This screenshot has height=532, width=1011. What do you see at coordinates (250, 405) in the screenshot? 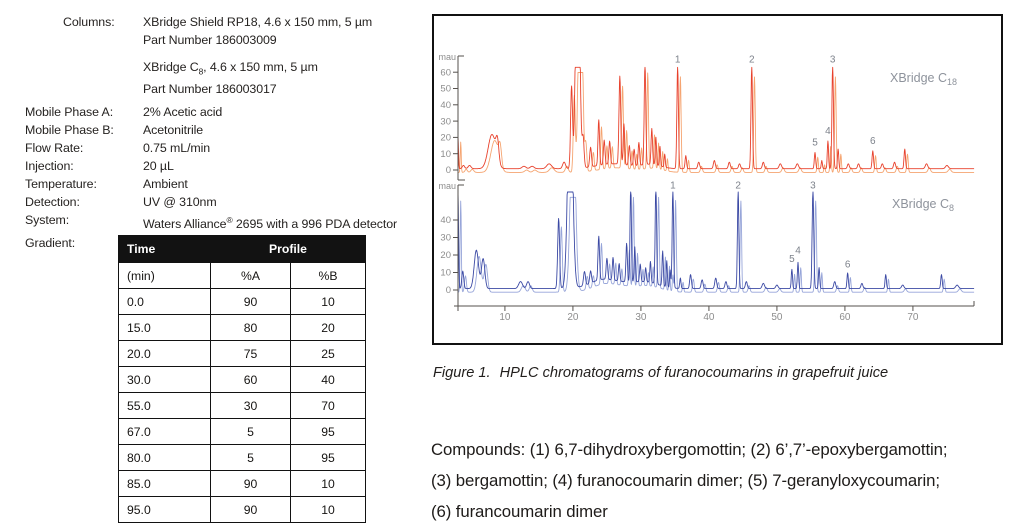
I see `cell-percent-a: 30` at bounding box center [250, 405].